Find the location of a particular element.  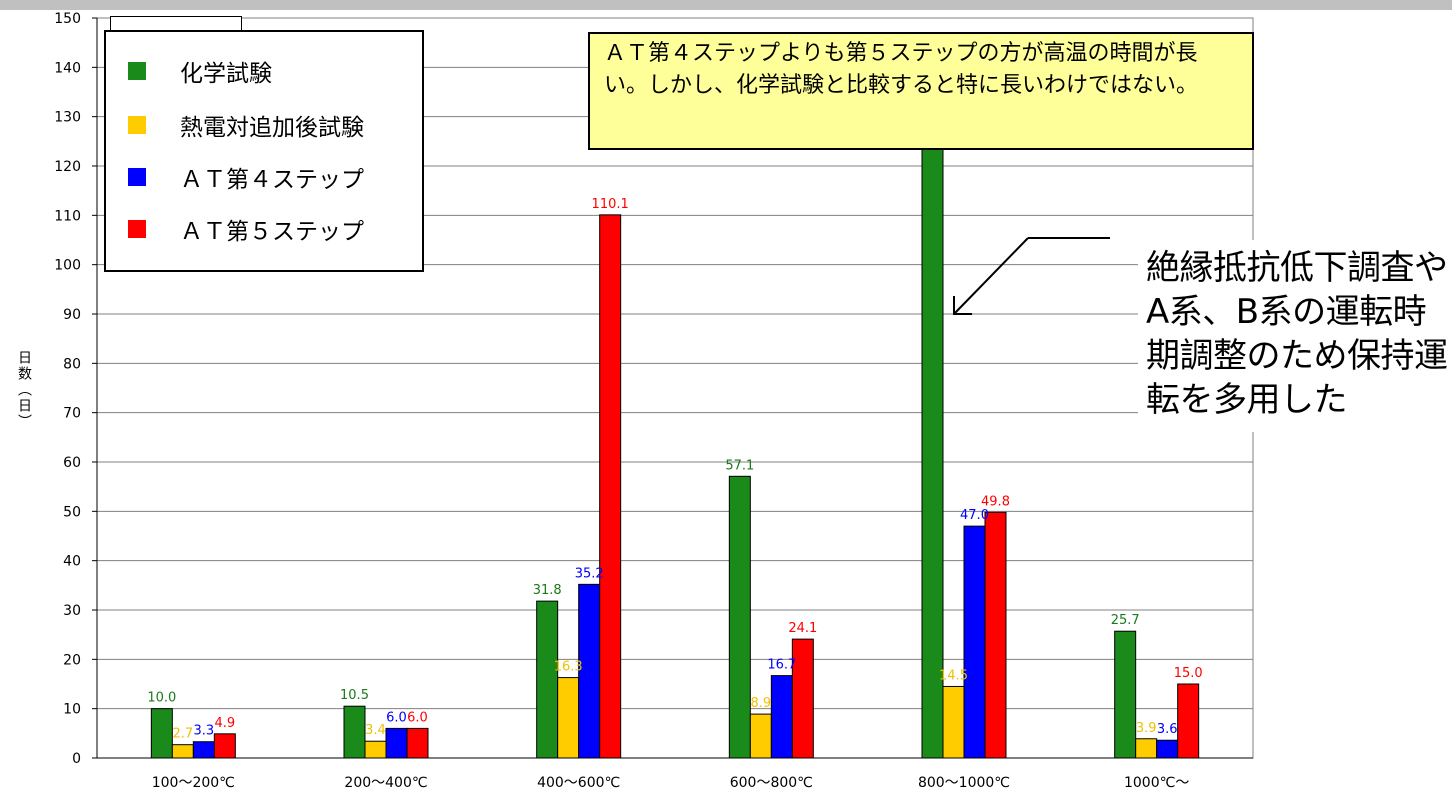

legend-label: 化学試験 is located at coordinates (226, 74).